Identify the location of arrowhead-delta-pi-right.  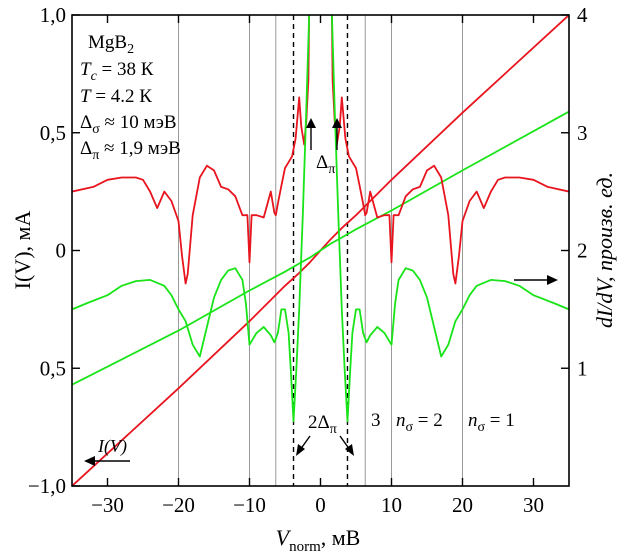
(337, 123).